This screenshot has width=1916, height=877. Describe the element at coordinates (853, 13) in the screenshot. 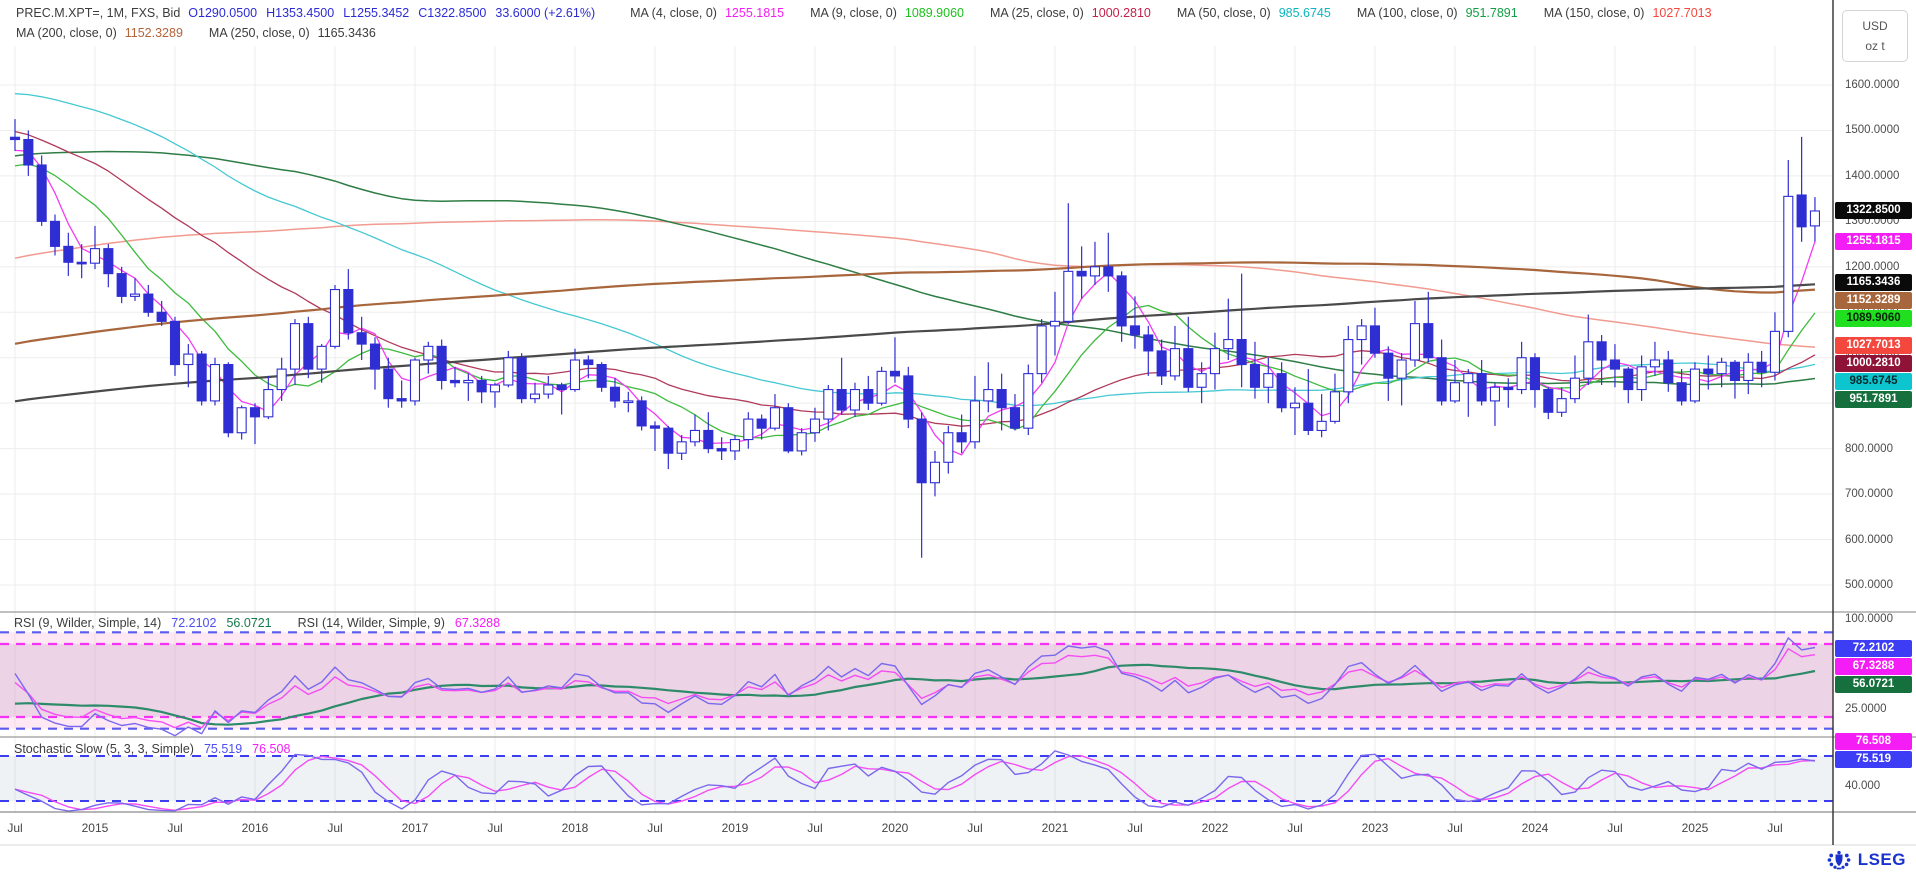

I see `ma-label: MA (9, close, 0)` at that location.